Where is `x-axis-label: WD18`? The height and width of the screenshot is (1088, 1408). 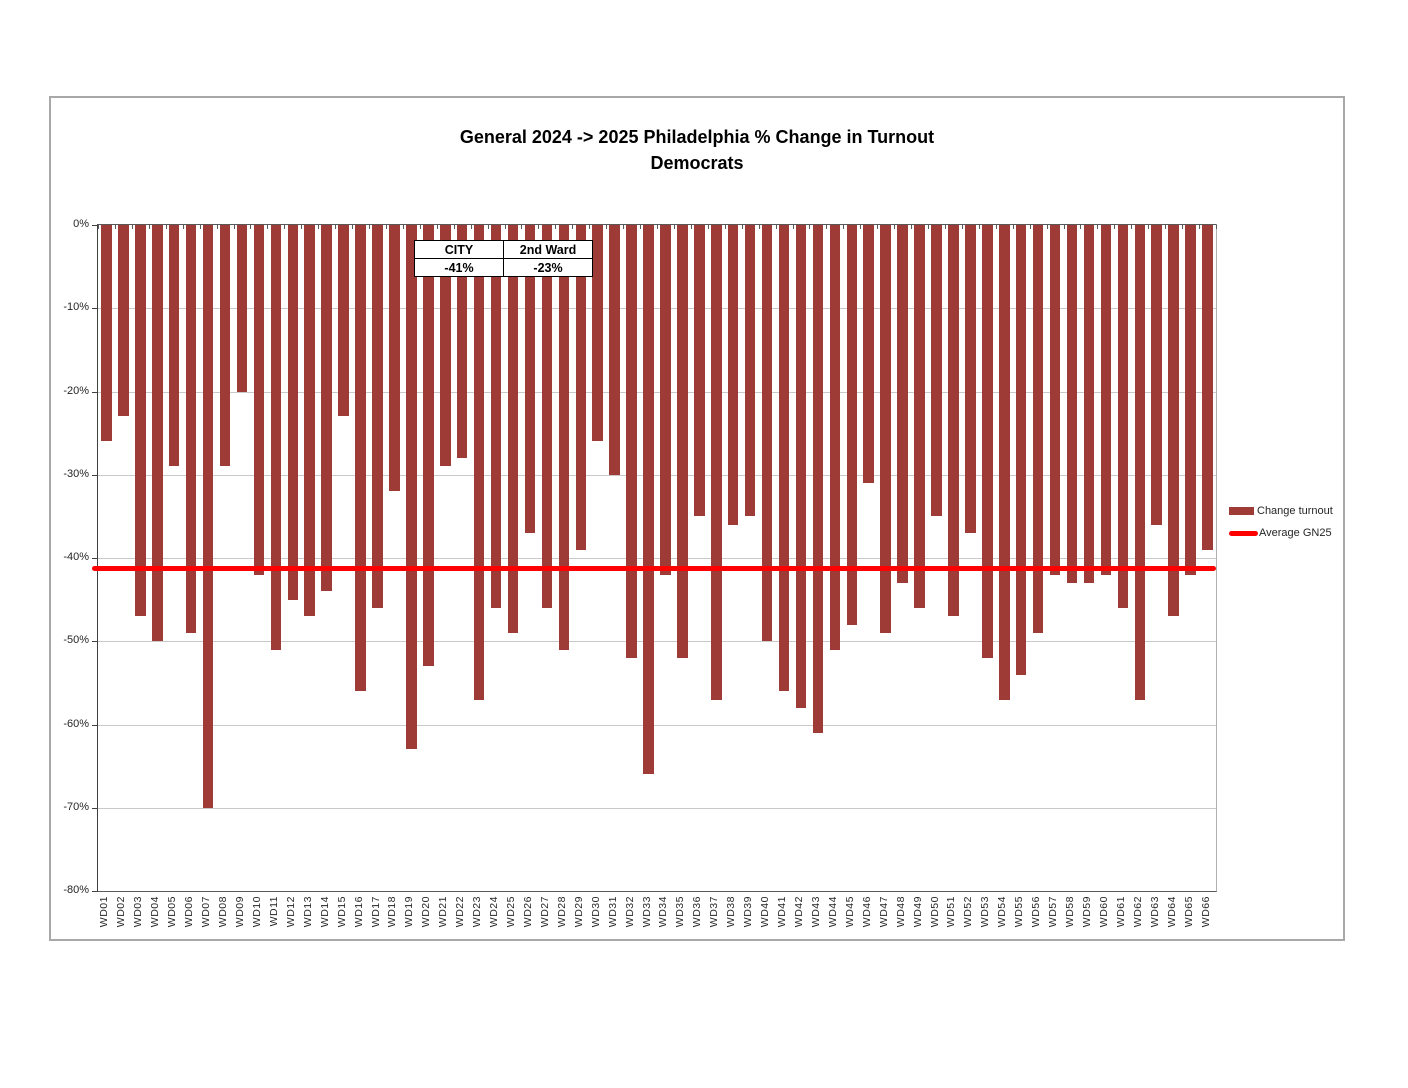 x-axis-label: WD18 is located at coordinates (392, 912).